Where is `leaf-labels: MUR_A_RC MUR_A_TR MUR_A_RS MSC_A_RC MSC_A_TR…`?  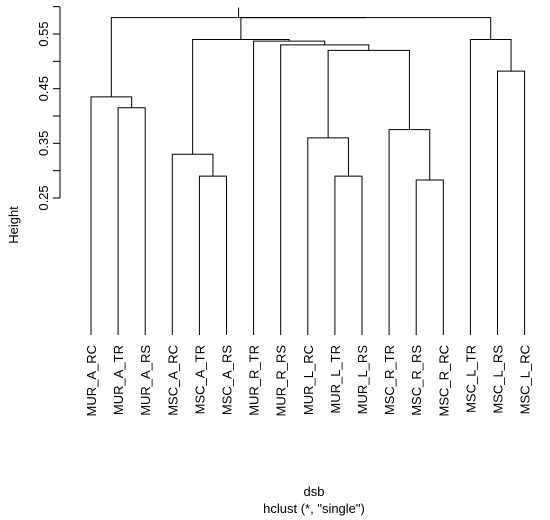
leaf-labels: MUR_A_RC MUR_A_TR MUR_A_RS MSC_A_RC MSC_A_TR… is located at coordinates (308, 381).